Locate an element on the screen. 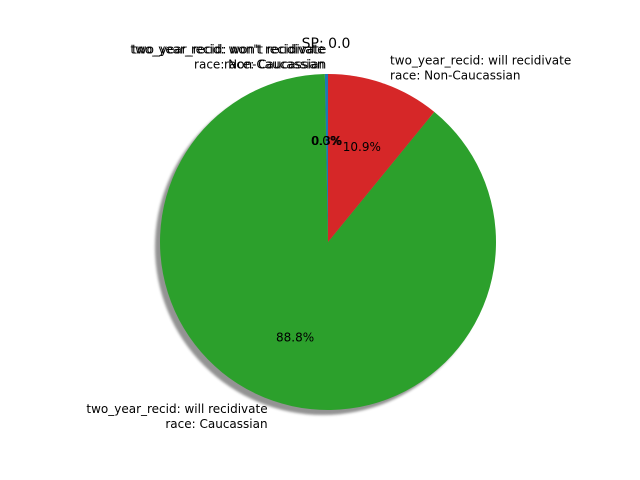 The image size is (640, 480). slice-pct-3: 88.8% is located at coordinates (295, 337).